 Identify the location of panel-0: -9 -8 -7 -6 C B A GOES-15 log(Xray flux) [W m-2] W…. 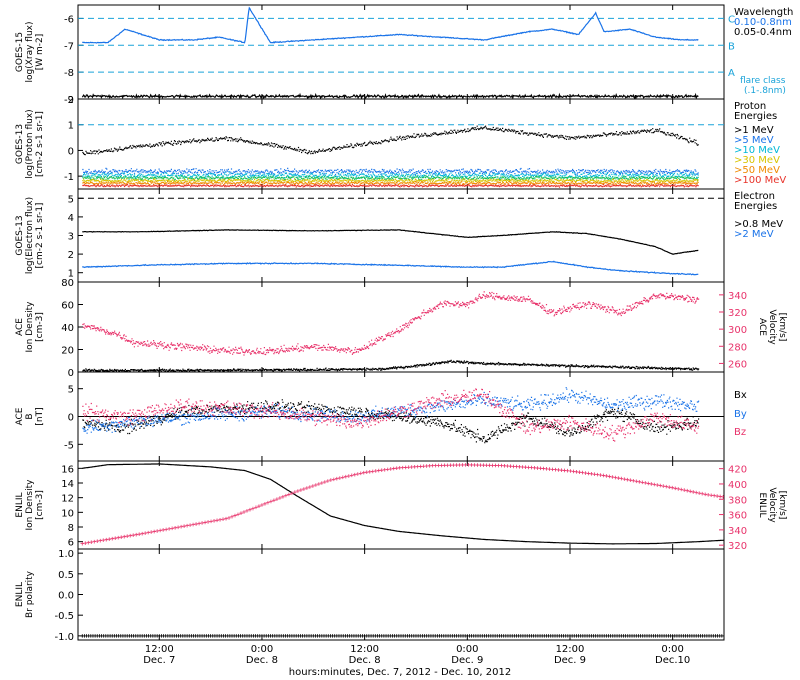
(404, 55).